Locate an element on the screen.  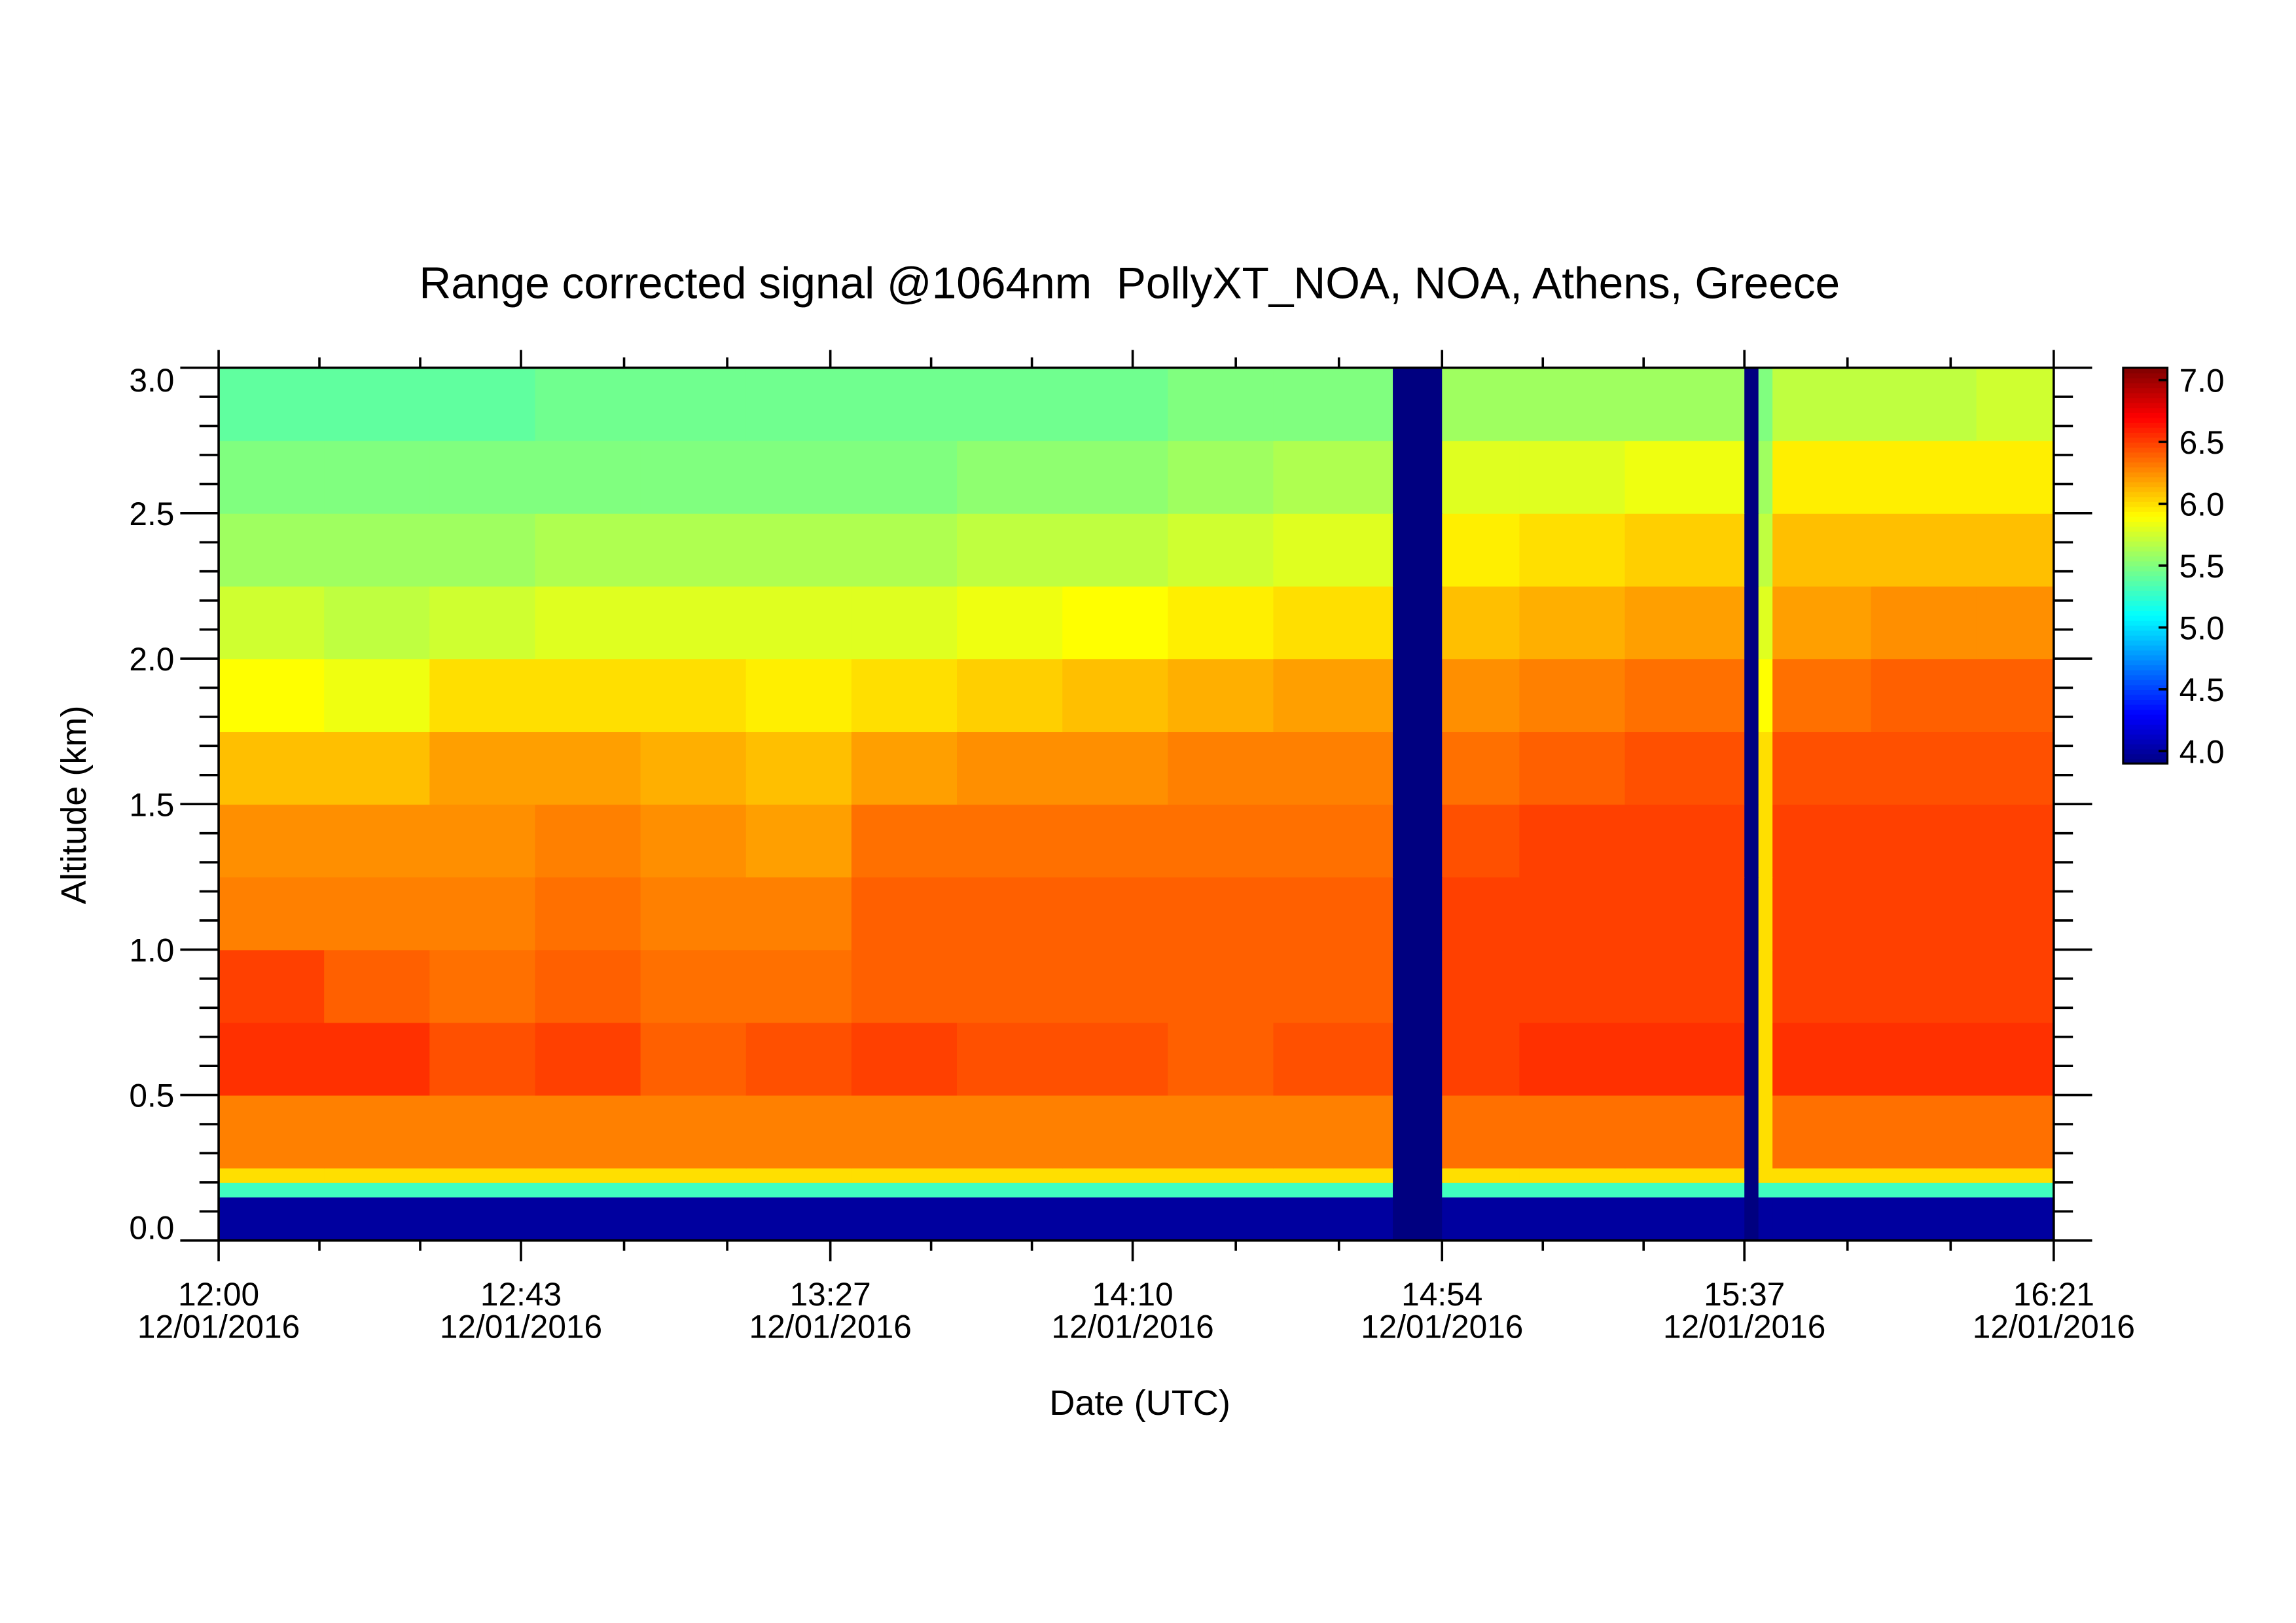
y-tick-label: 1.5 is located at coordinates (151, 804).